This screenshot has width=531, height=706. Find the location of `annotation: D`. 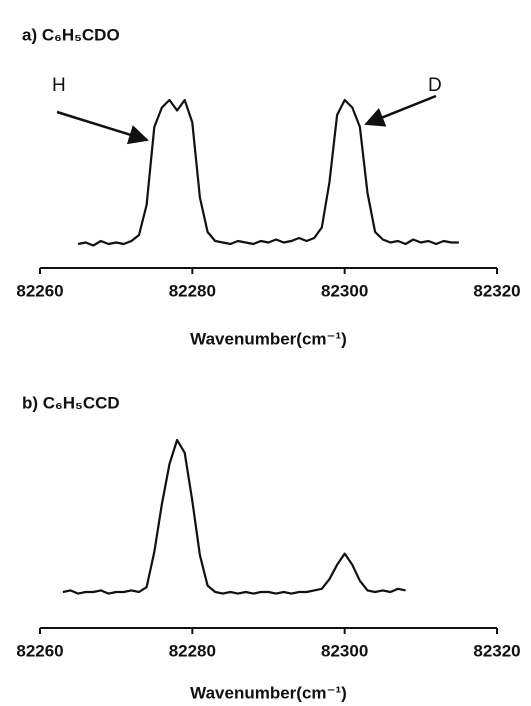

annotation: D is located at coordinates (435, 85).